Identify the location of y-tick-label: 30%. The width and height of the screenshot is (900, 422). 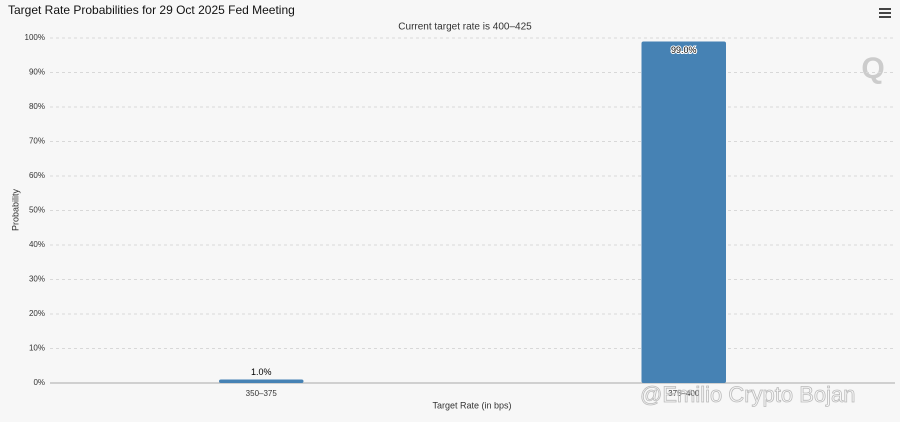
(37, 279).